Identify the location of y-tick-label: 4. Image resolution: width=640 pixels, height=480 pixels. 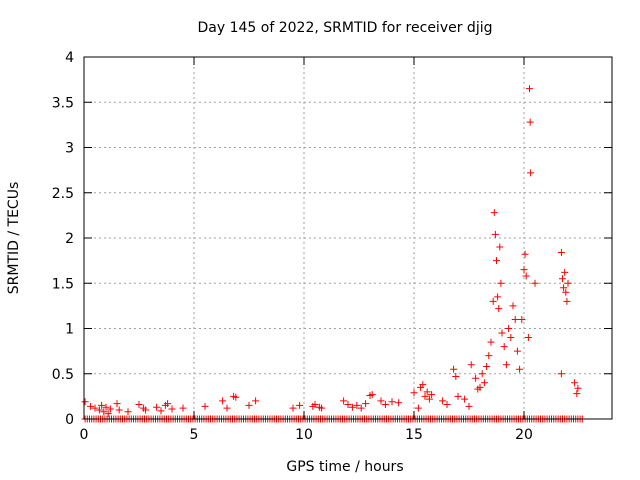
(69, 58).